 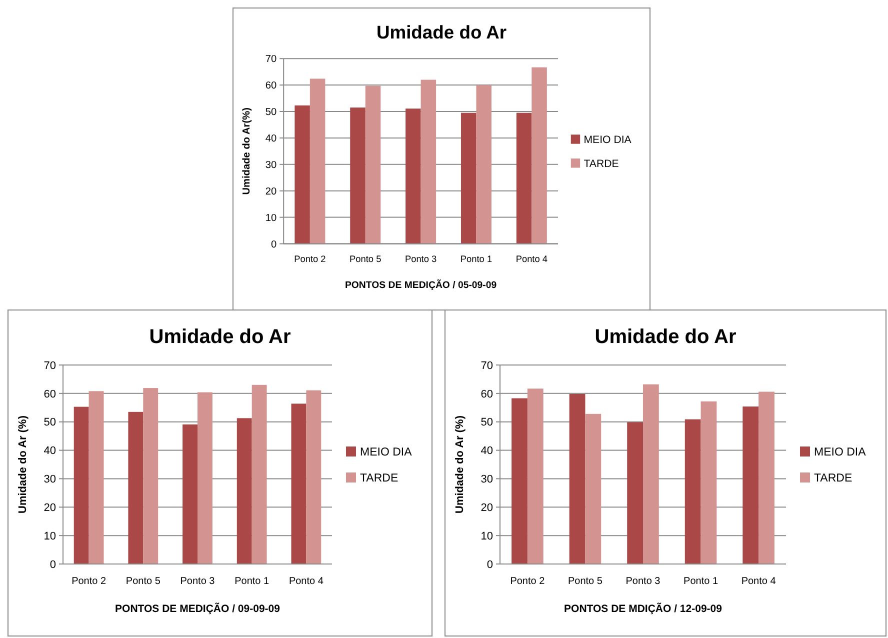 What do you see at coordinates (643, 608) in the screenshot?
I see `x-axis-title: PONTOS DE MDIÇÃO / 12-09-09` at bounding box center [643, 608].